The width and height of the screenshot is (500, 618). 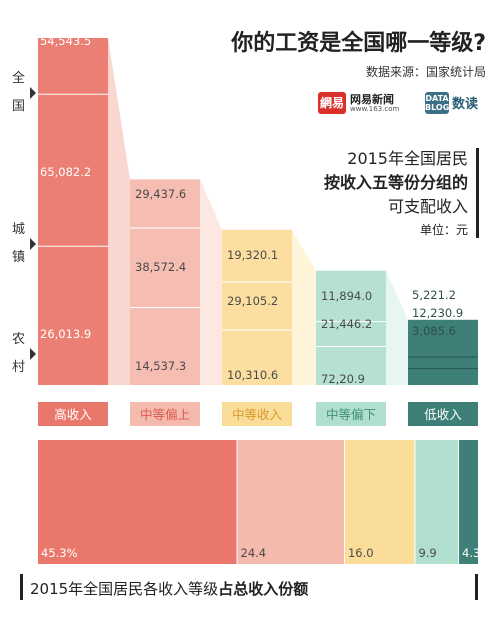 I want to click on subtitle-line-3: 可支配收入, so click(x=428, y=206).